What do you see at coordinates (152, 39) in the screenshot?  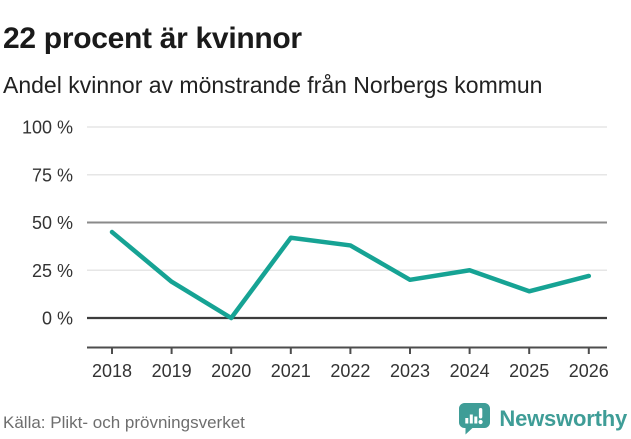 I see `page-title: 22 procent är kvinnor` at bounding box center [152, 39].